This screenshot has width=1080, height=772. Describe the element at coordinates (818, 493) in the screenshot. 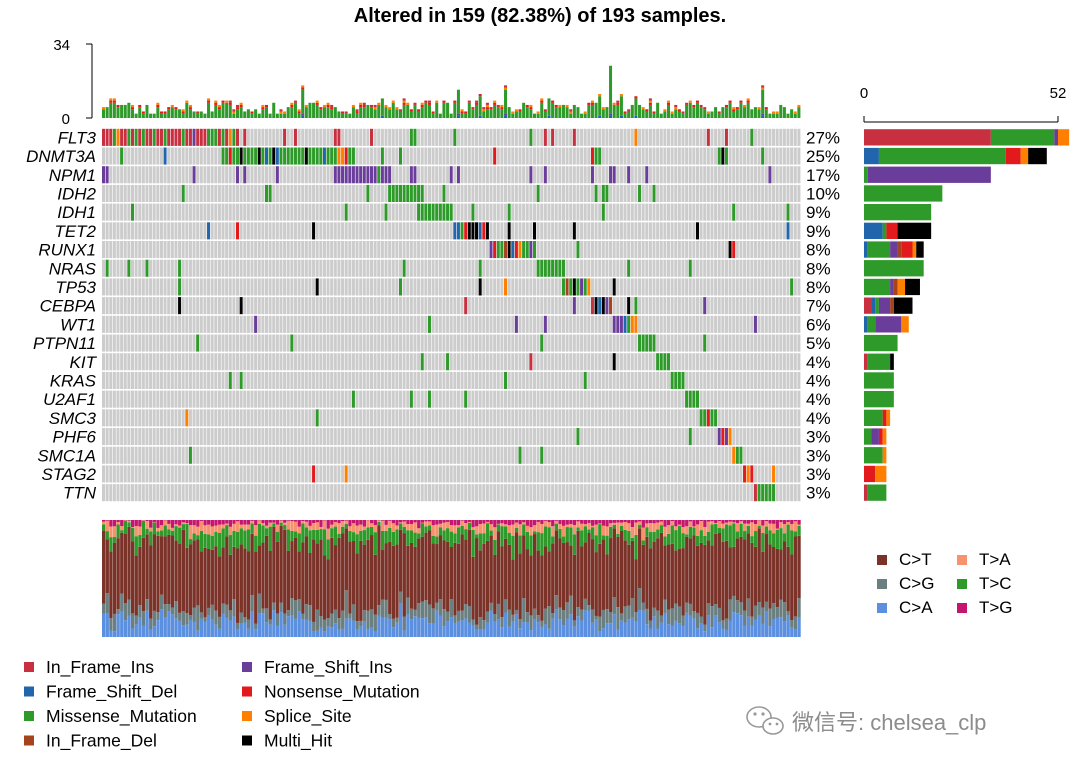

I see `pct-label-ttn: 3%` at that location.